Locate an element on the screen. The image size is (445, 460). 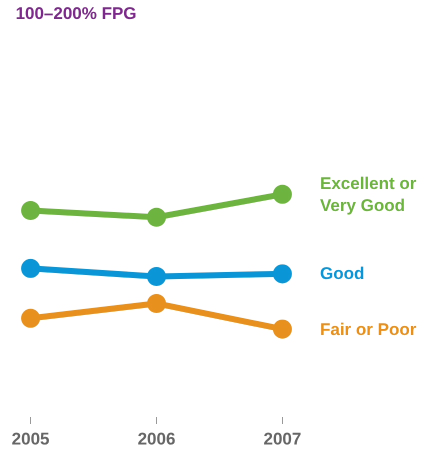
x-tick-label: 2007 is located at coordinates (282, 438).